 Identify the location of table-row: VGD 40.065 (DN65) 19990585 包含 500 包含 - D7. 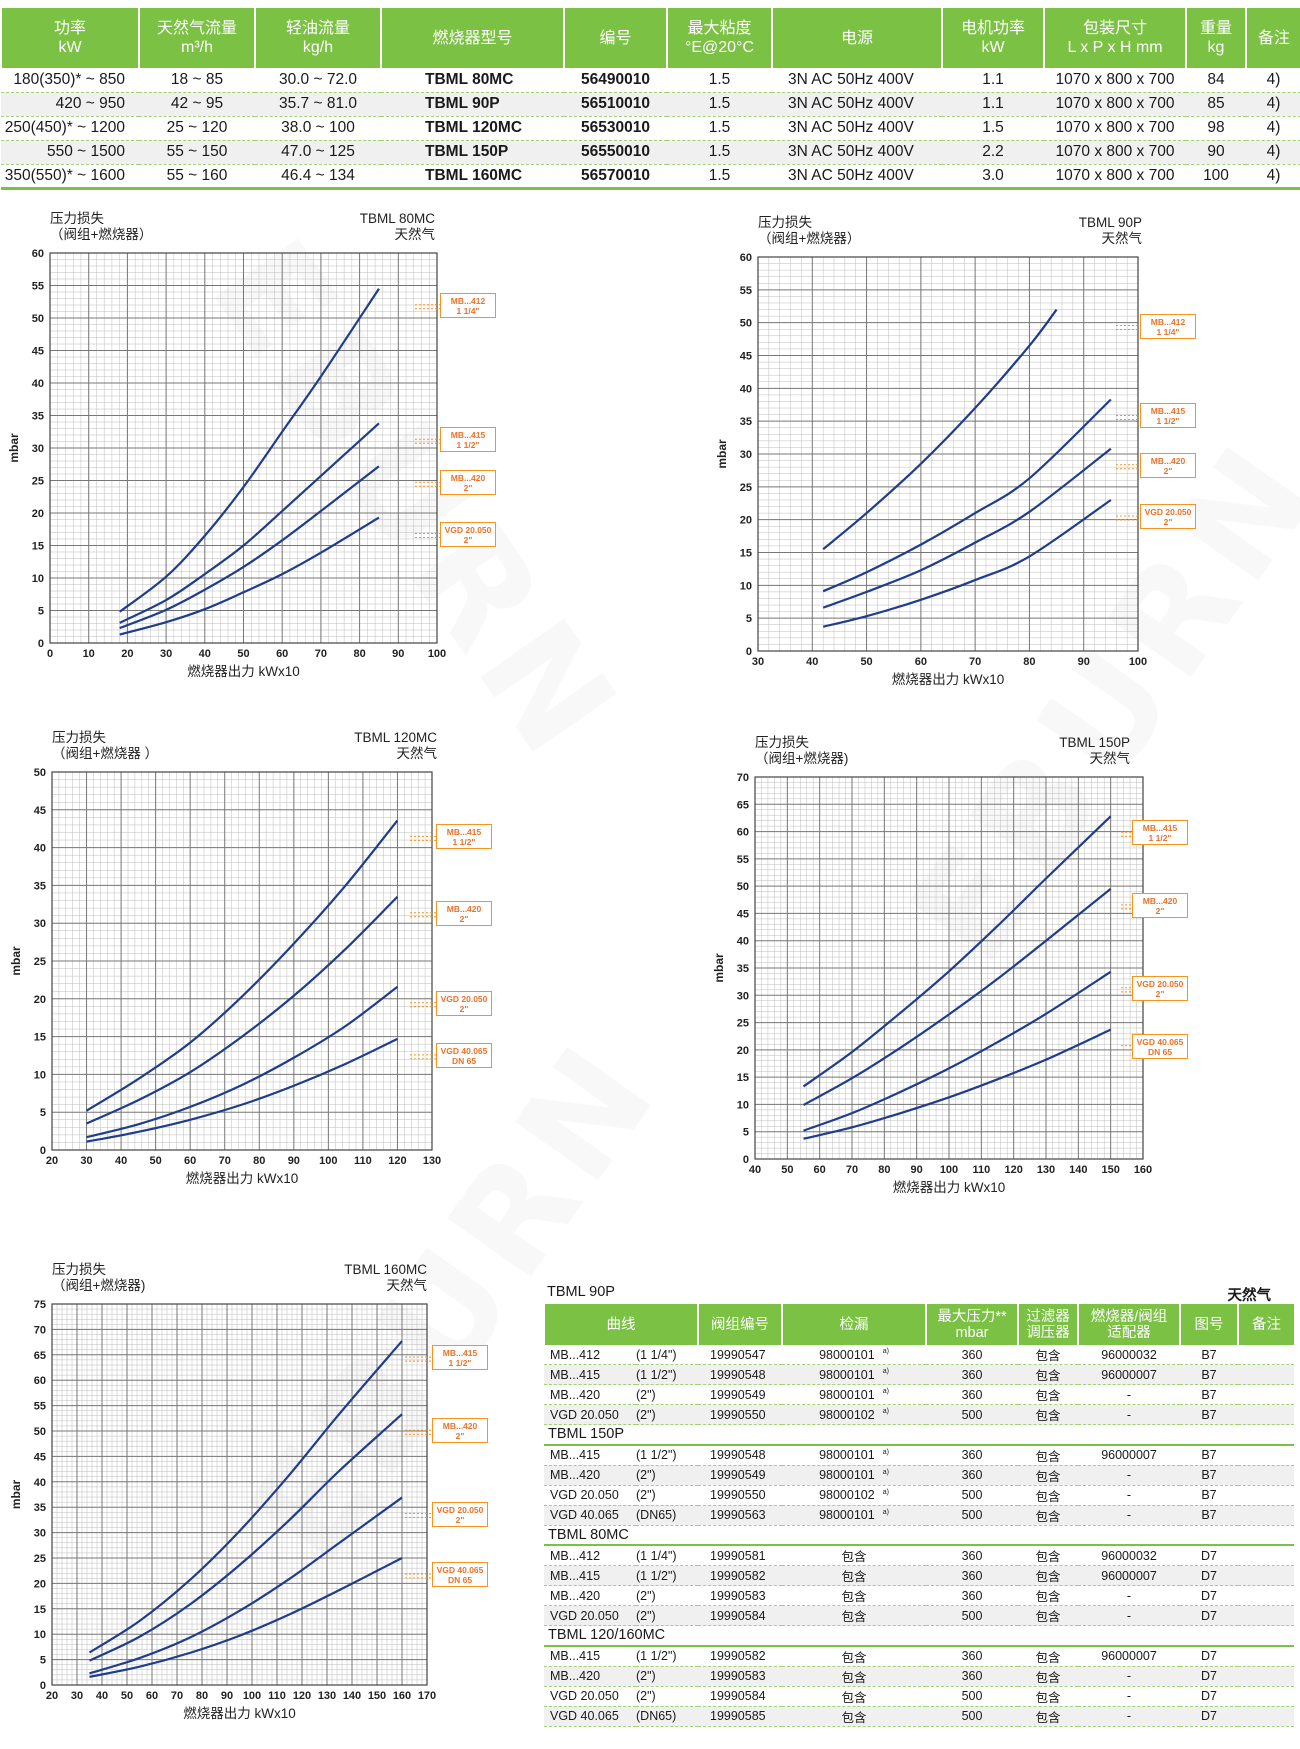
(919, 1716).